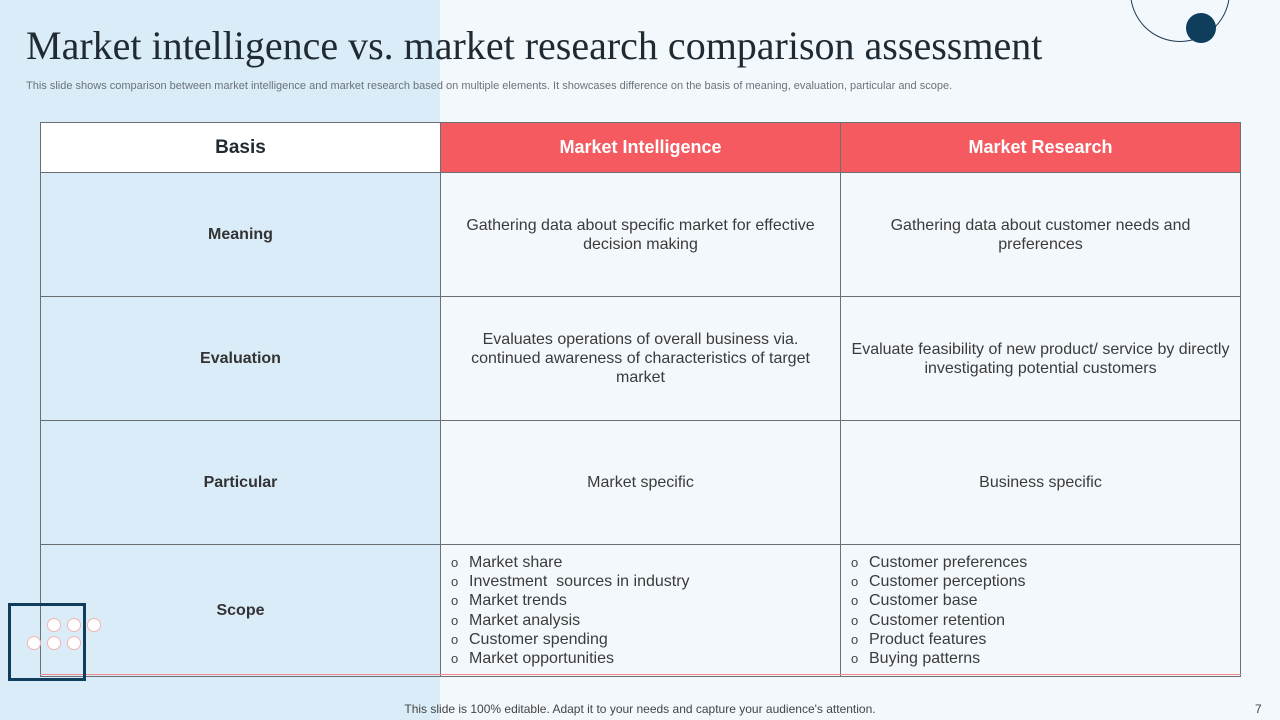 This screenshot has width=1280, height=720. Describe the element at coordinates (1040, 581) in the screenshot. I see `list-item: o Customer perceptions` at that location.